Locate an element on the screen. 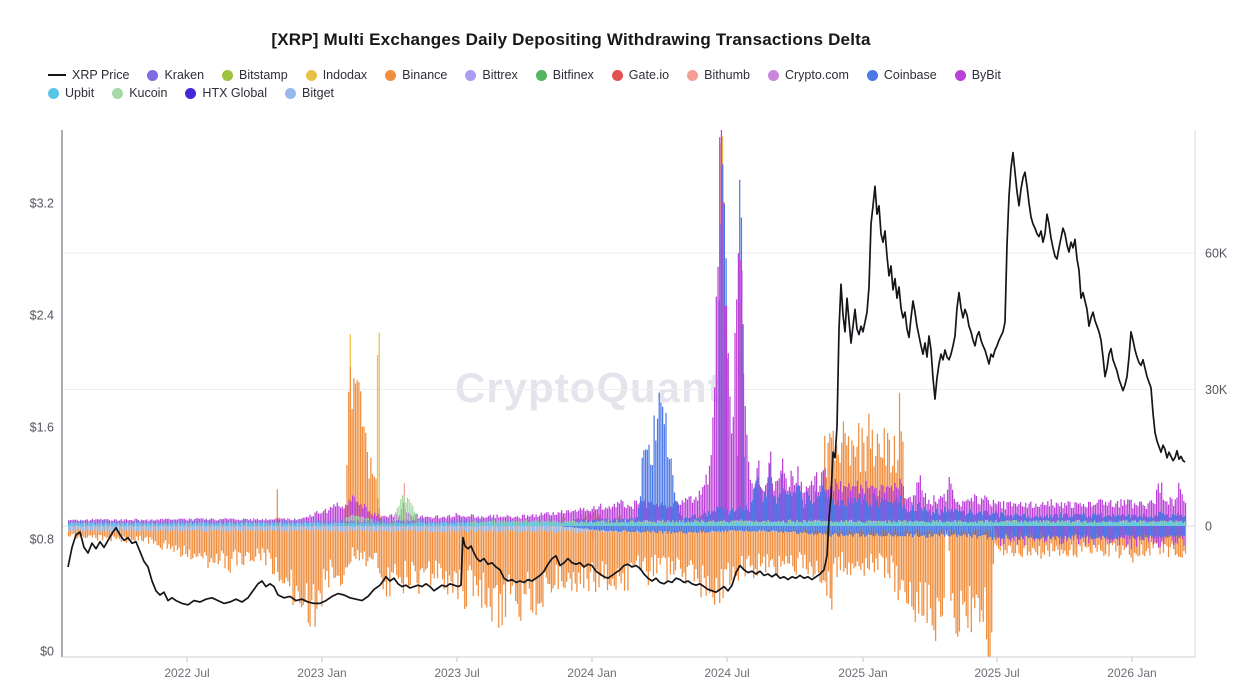 This screenshot has width=1254, height=686. legend-item-label: HTX Global is located at coordinates (235, 93).